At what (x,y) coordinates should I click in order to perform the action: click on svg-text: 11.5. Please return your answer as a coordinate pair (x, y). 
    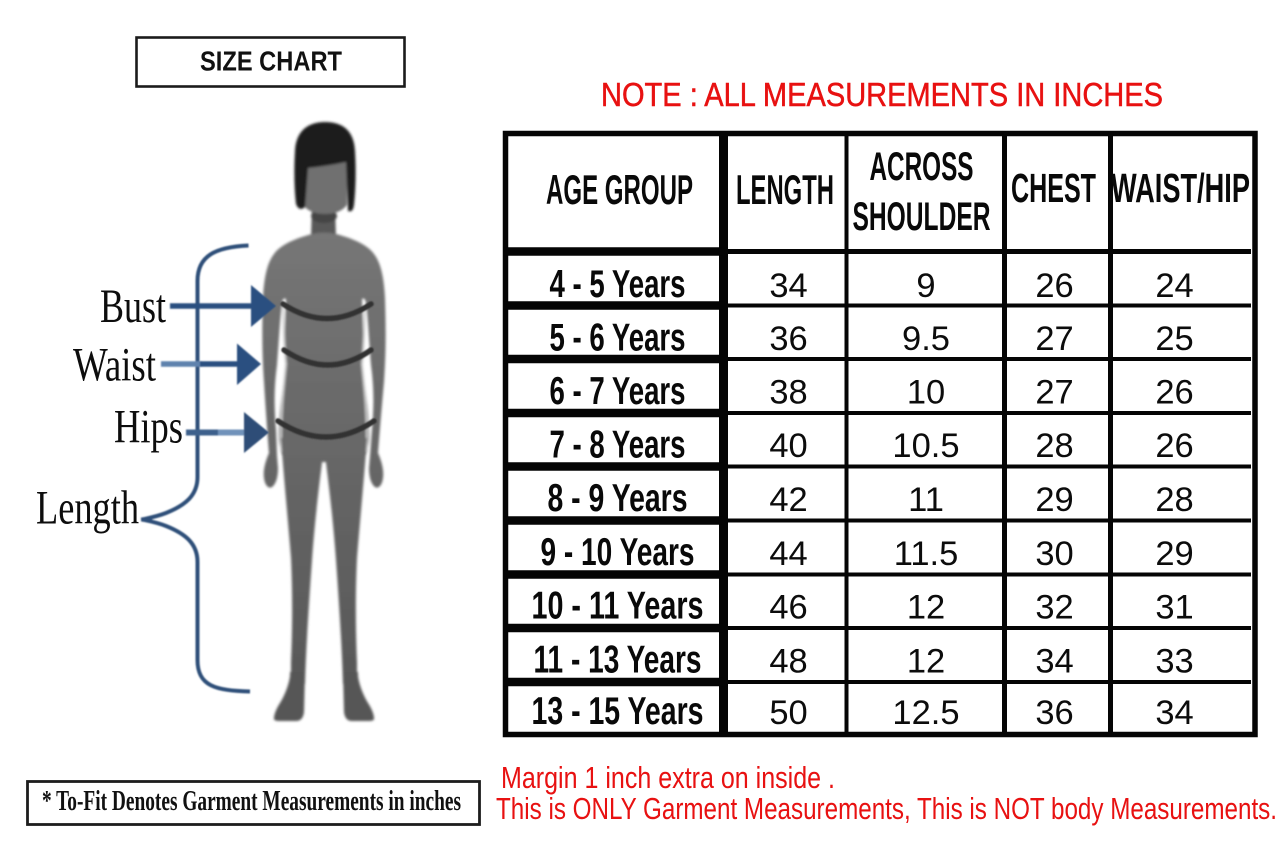
    Looking at the image, I should click on (926, 554).